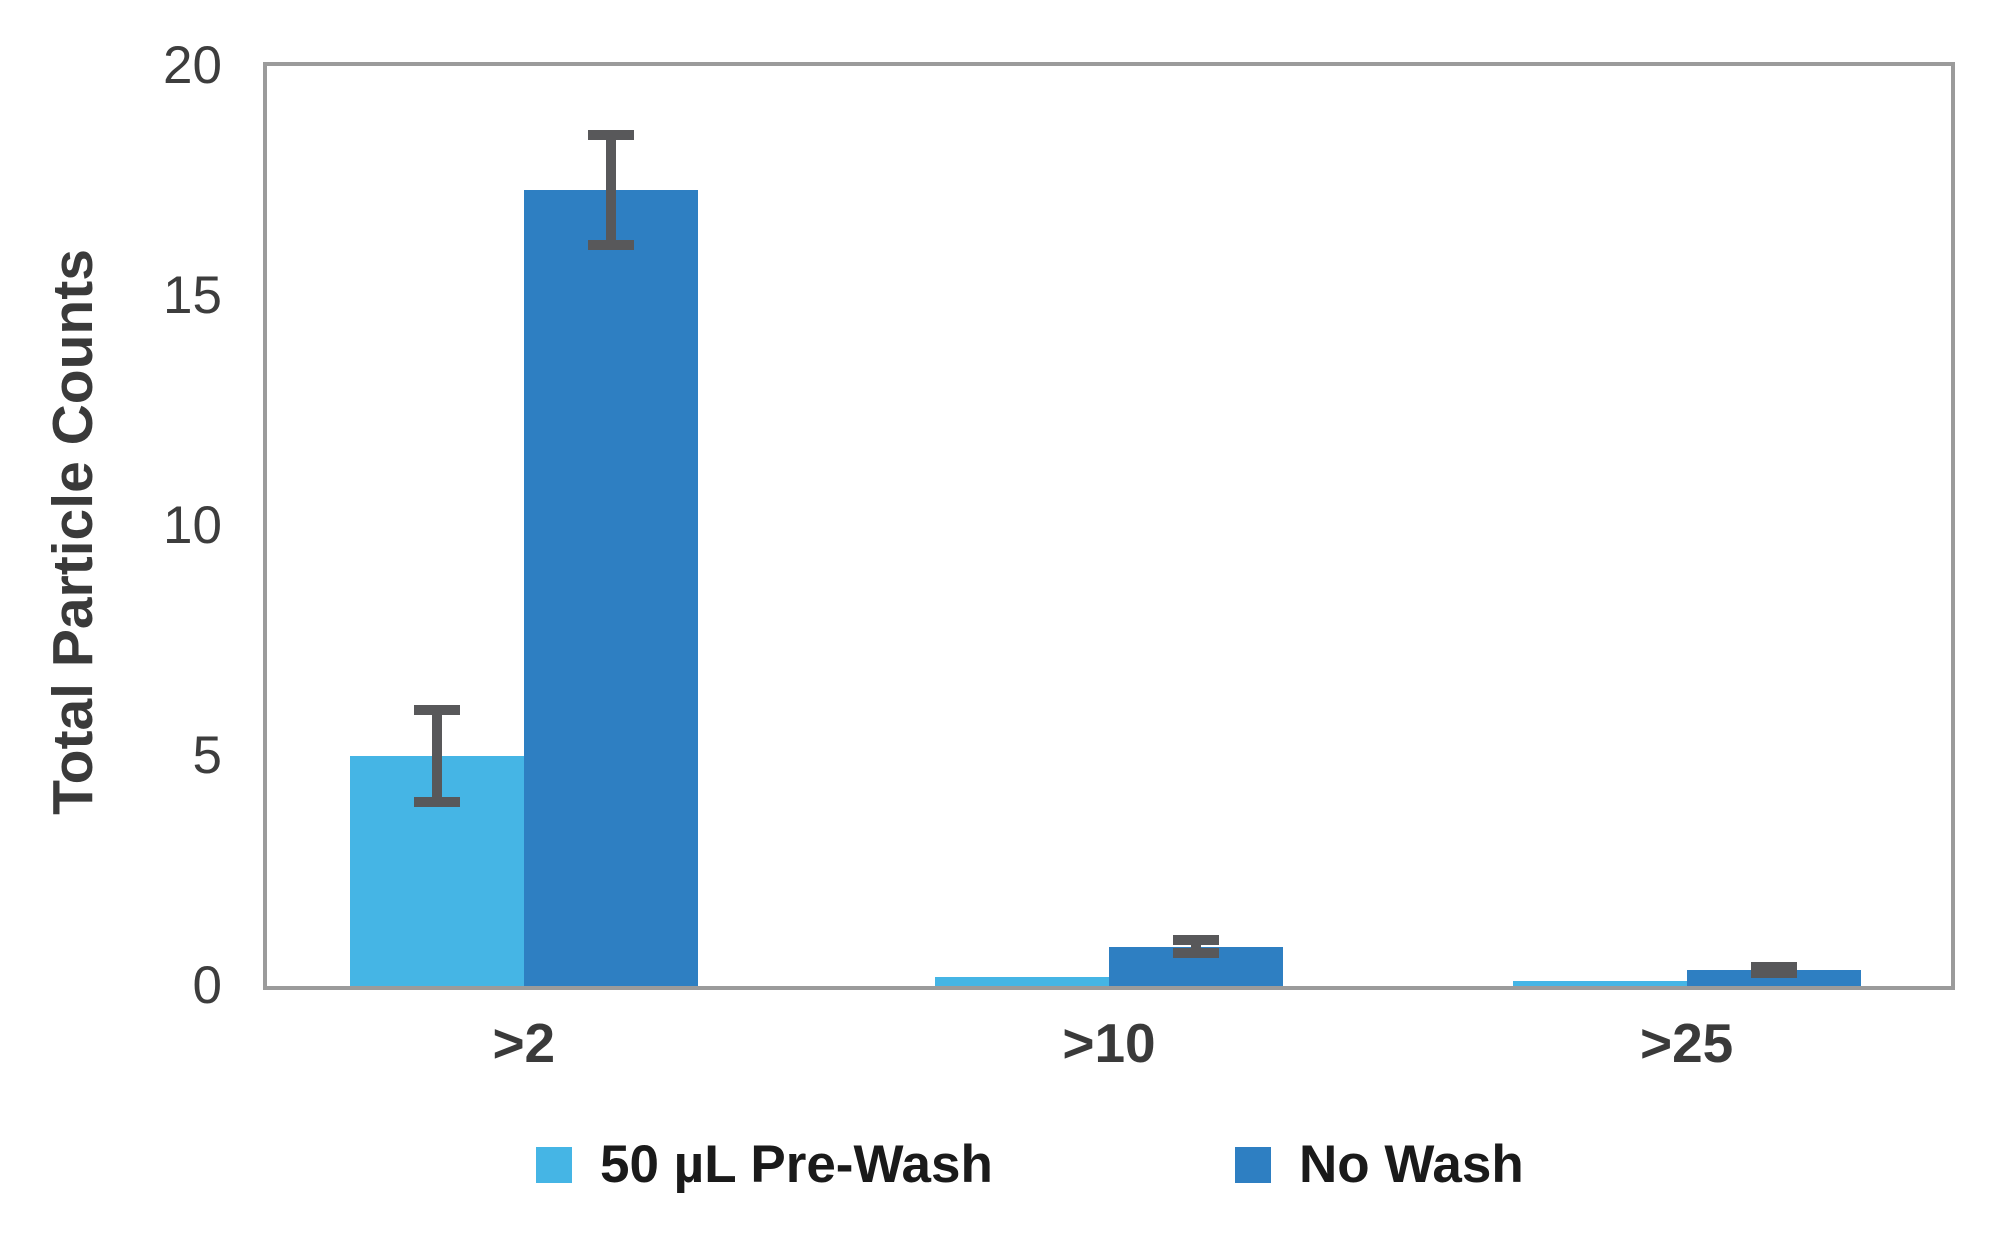 The width and height of the screenshot is (2000, 1233). I want to click on y-tick-label-0: 0, so click(207, 985).